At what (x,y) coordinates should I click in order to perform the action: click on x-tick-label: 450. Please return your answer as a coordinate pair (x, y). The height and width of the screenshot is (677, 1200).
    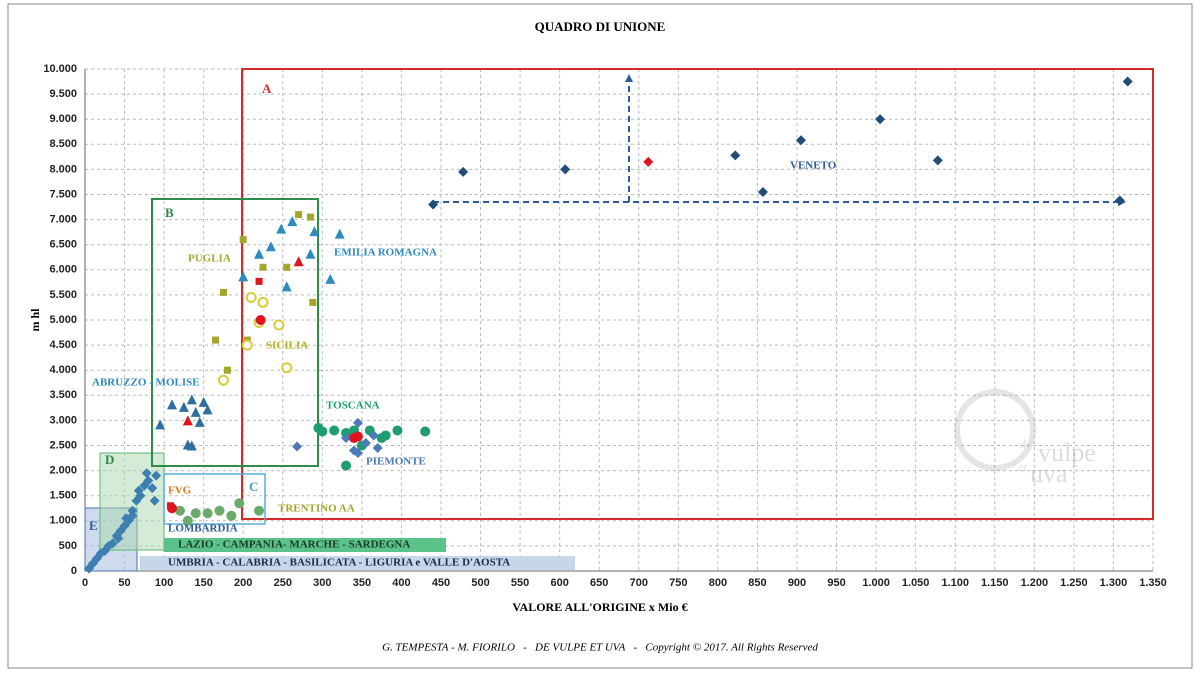
    Looking at the image, I should click on (441, 583).